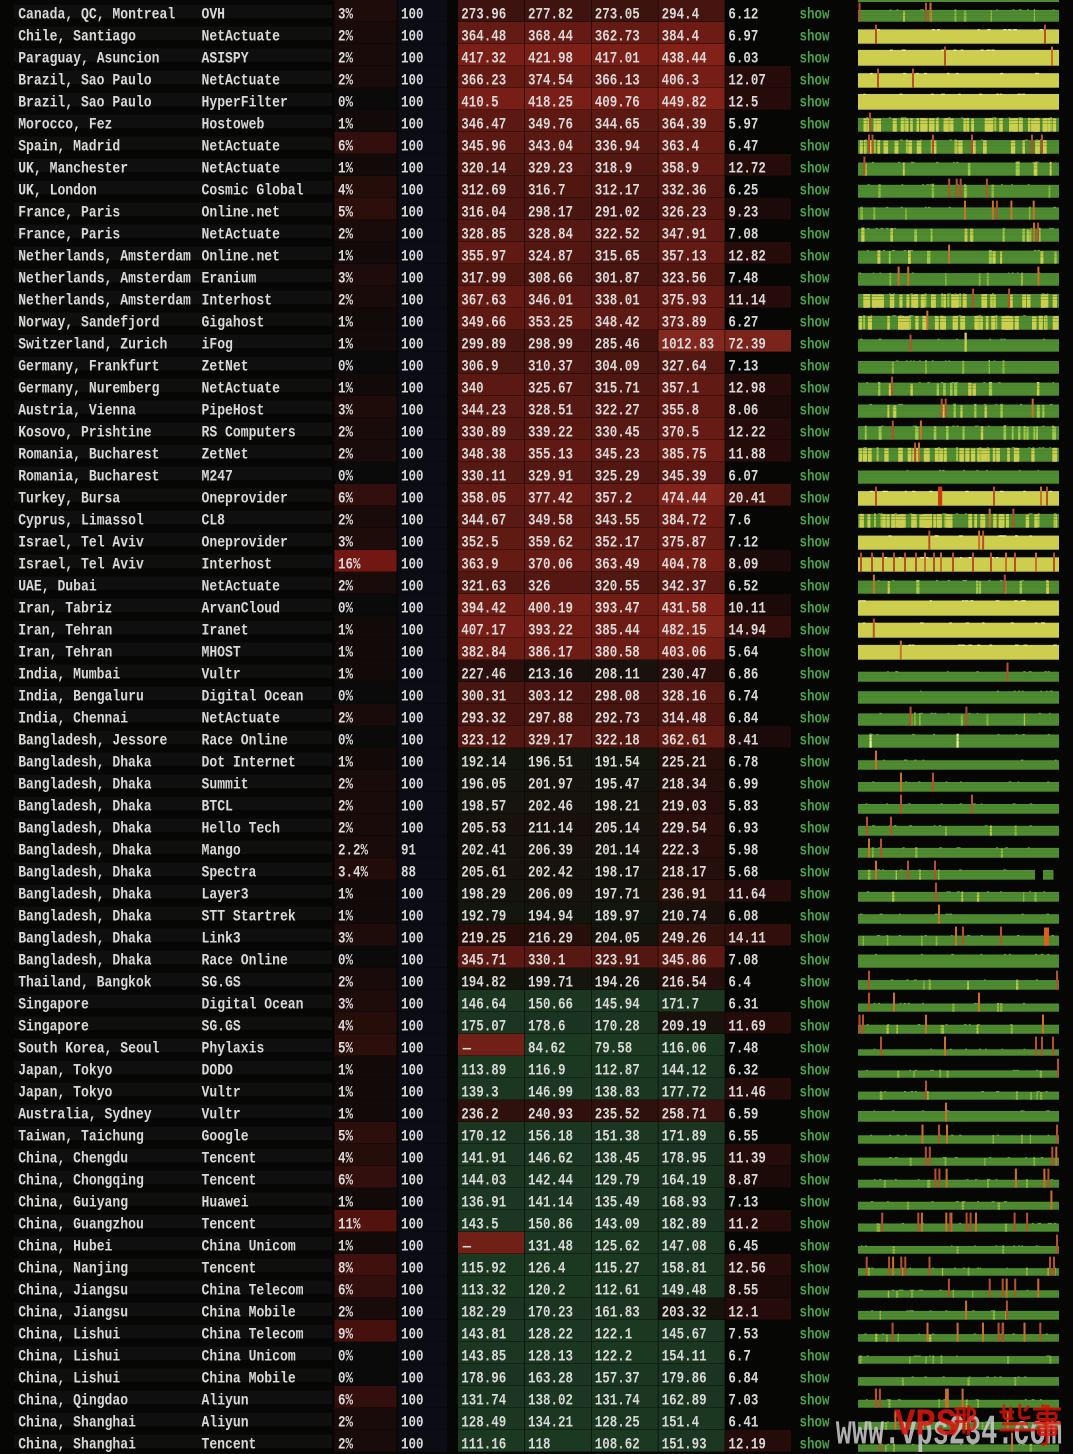 The image size is (1073, 1454). What do you see at coordinates (73, 1401) in the screenshot?
I see `svg-text: China, Qingdao` at bounding box center [73, 1401].